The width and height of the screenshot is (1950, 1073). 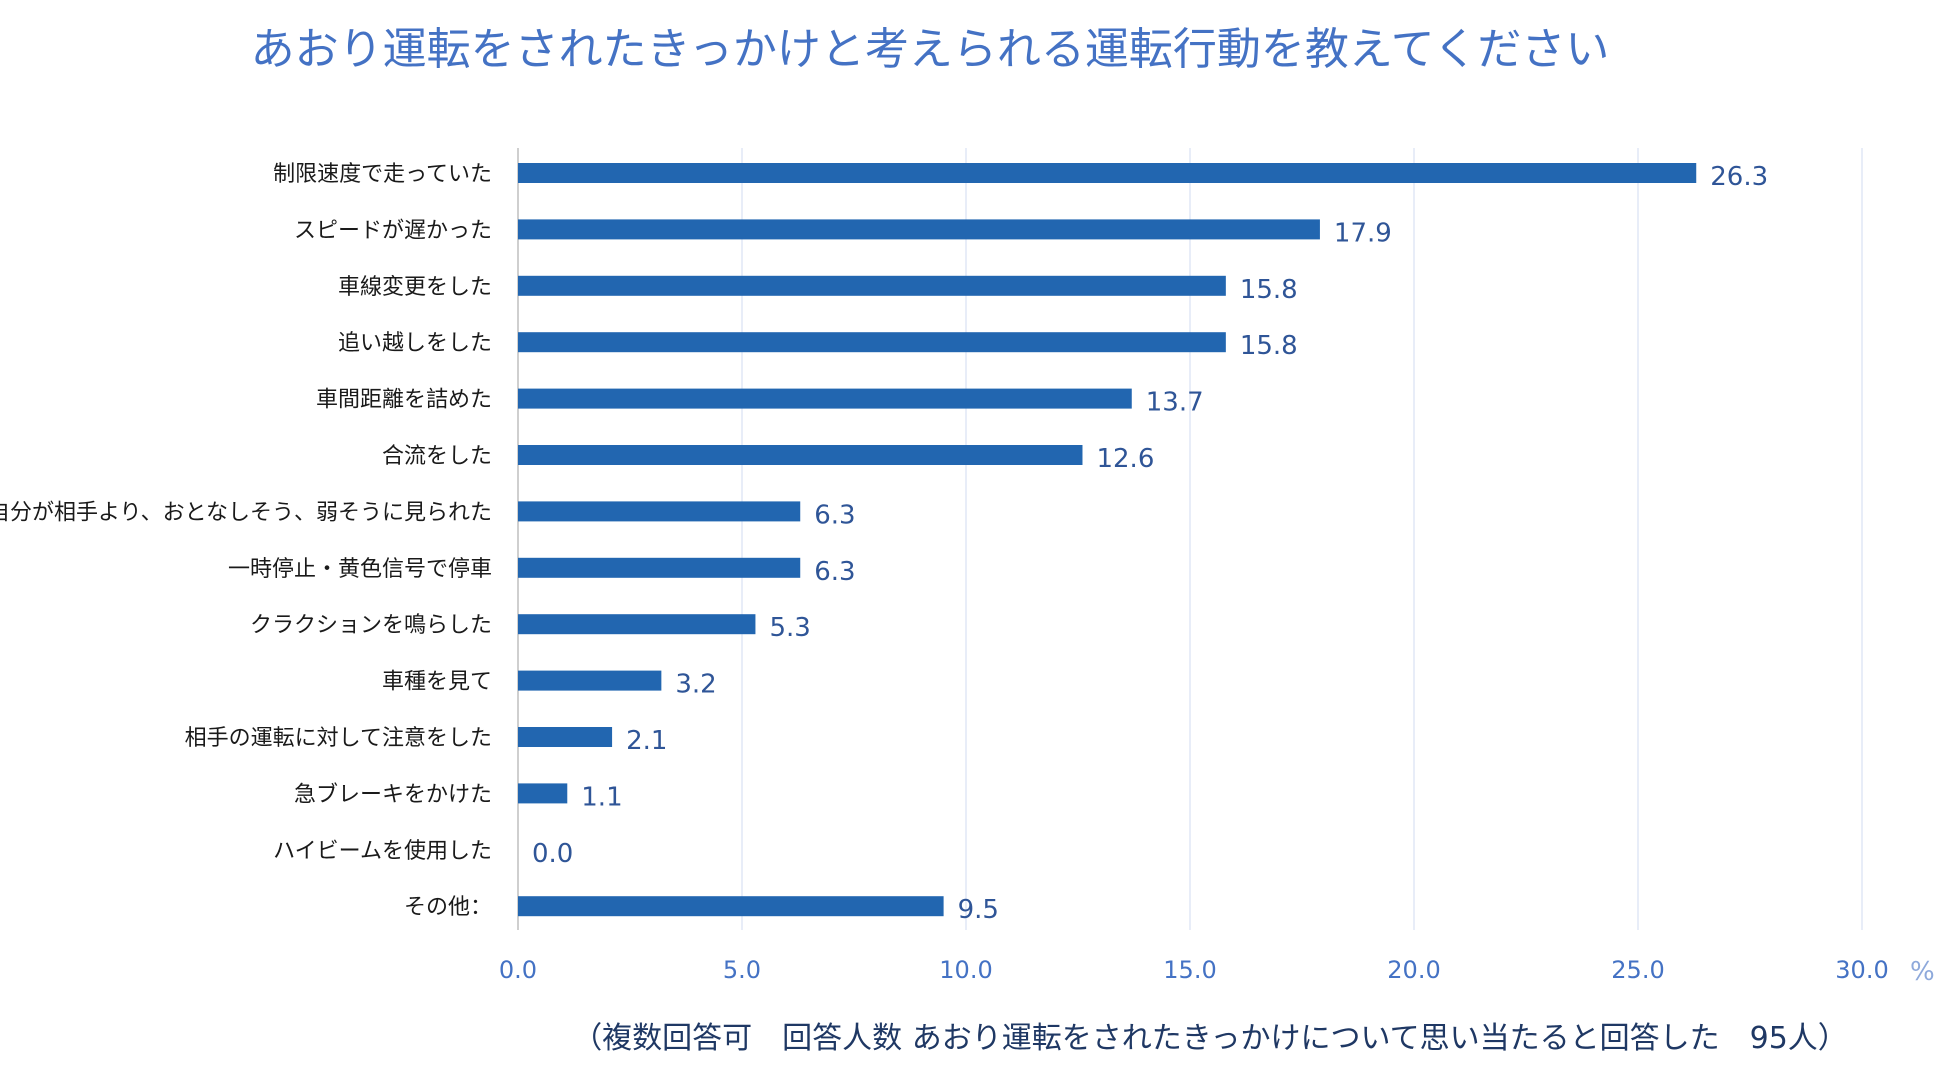 I want to click on category-label: 車間距離を詰めた, so click(x=404, y=400).